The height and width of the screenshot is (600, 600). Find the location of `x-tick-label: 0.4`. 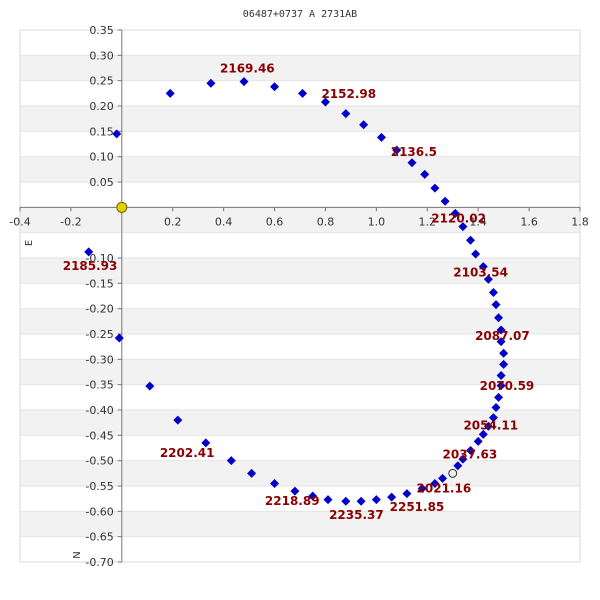

x-tick-label: 0.4 is located at coordinates (224, 221).